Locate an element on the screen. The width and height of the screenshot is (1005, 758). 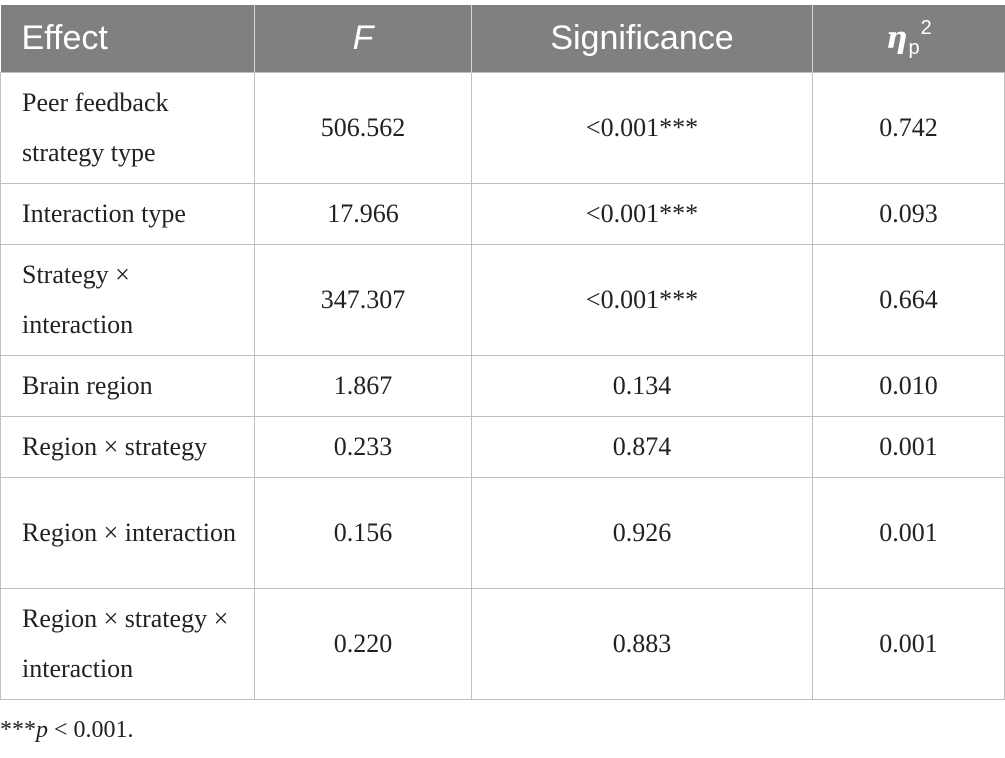
table-row: Region × strategy 0.233 0.874 0.001 is located at coordinates (502, 447).